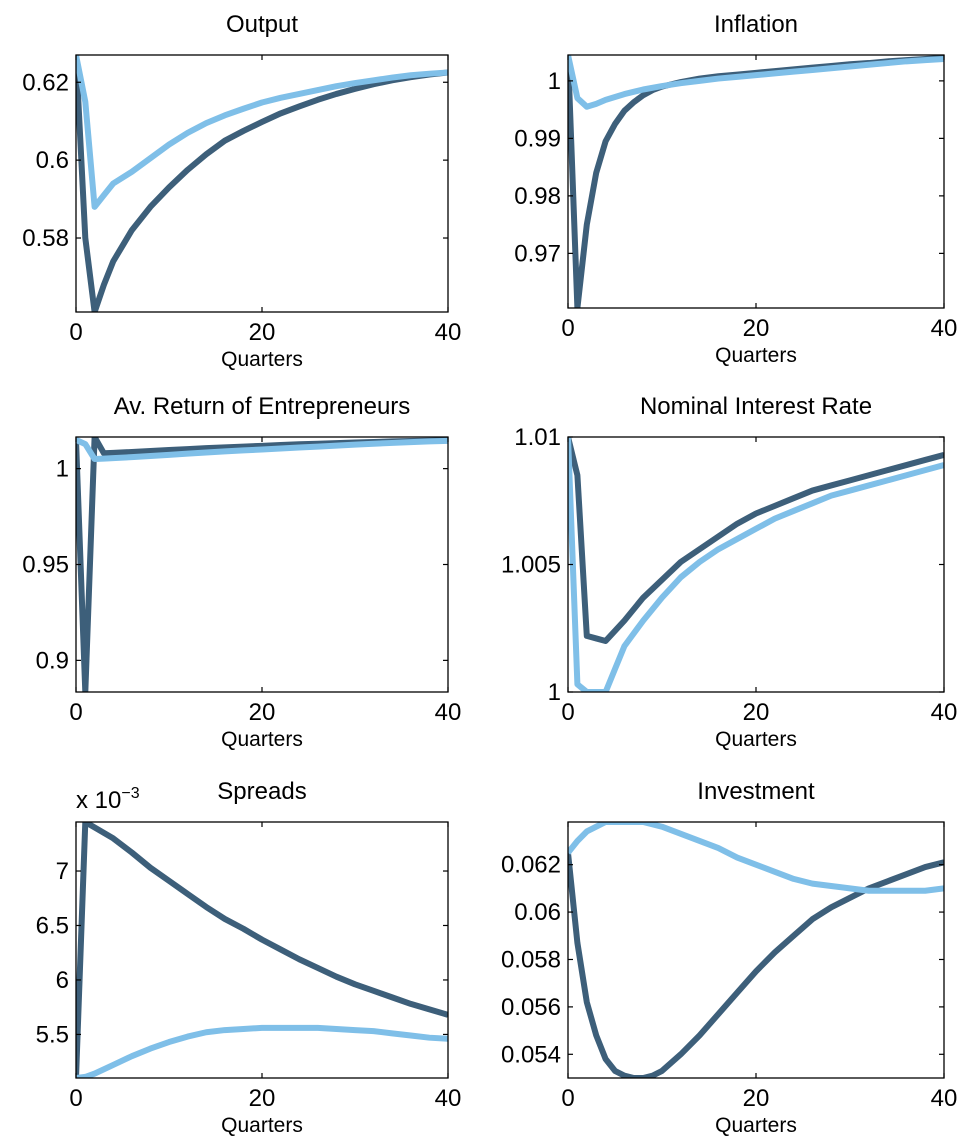 The height and width of the screenshot is (1148, 965). What do you see at coordinates (62, 980) in the screenshot?
I see `y-tick-label: 6` at bounding box center [62, 980].